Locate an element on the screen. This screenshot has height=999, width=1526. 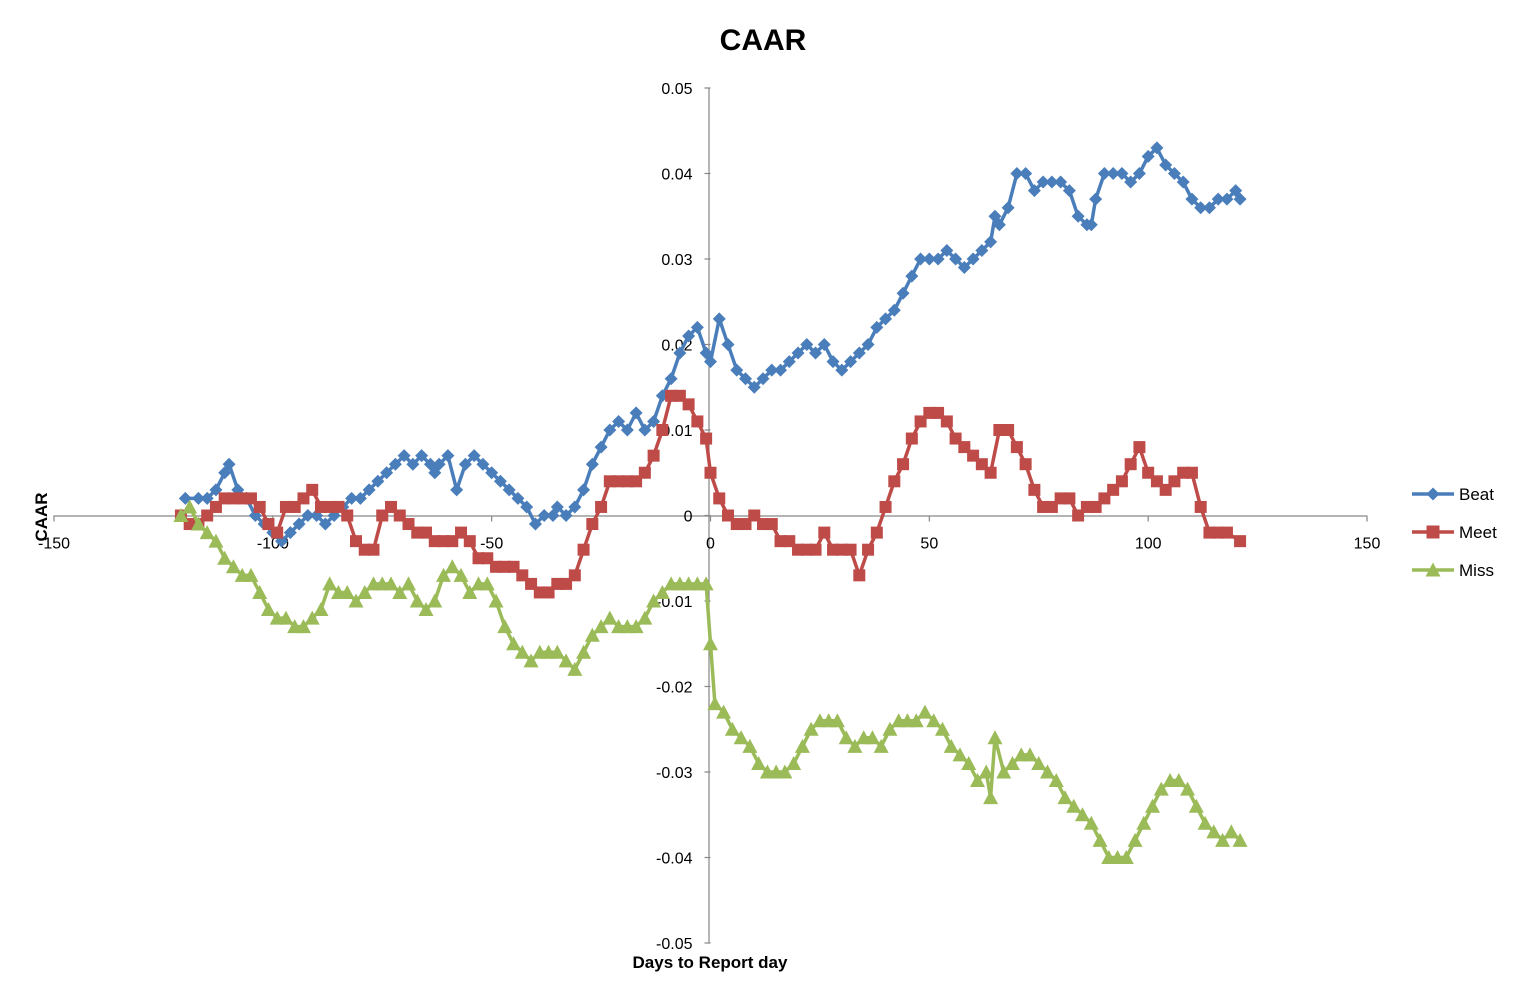
legend: Beat Meet Miss is located at coordinates (1454, 532).